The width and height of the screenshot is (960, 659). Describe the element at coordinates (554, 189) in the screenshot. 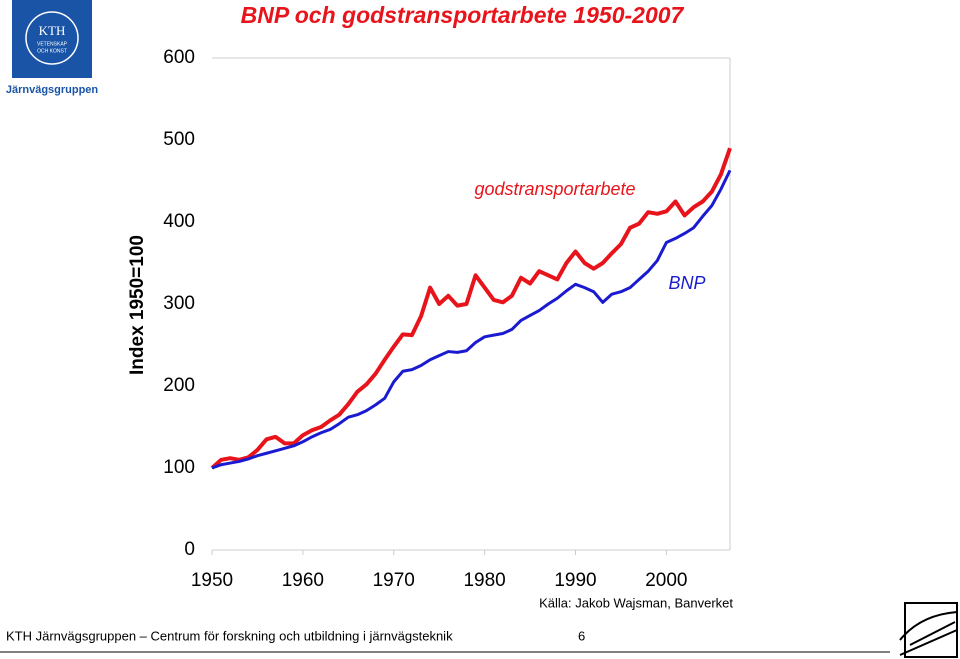

I see `series-label: godstransportarbete` at that location.